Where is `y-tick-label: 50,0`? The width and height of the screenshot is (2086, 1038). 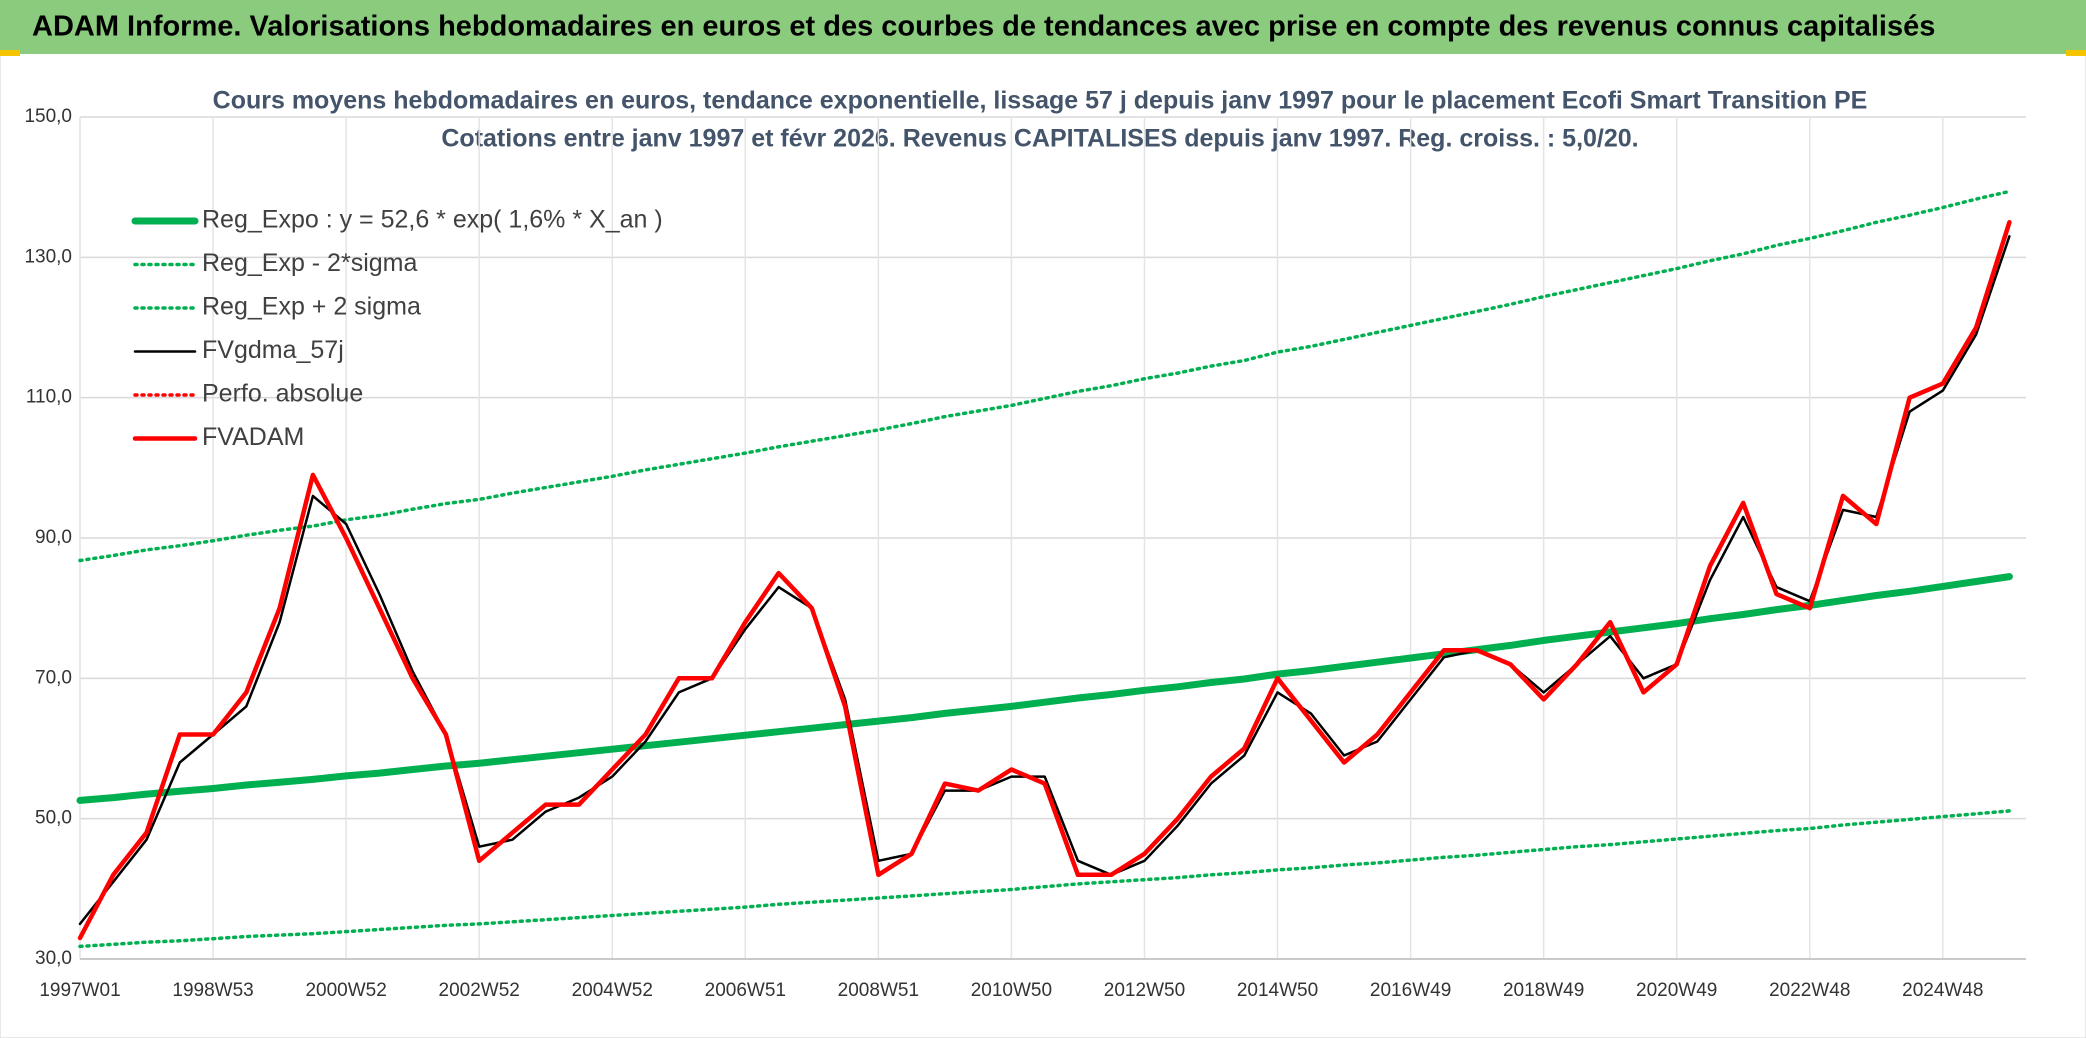 y-tick-label: 50,0 is located at coordinates (53, 818).